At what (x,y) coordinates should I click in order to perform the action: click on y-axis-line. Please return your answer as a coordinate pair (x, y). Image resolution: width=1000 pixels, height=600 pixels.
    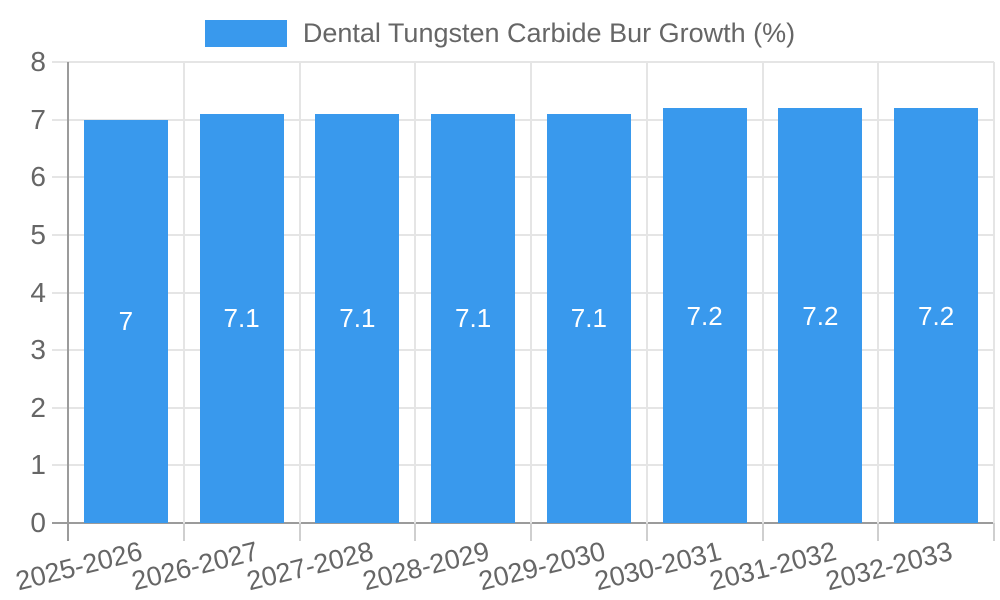
    Looking at the image, I should click on (68, 301).